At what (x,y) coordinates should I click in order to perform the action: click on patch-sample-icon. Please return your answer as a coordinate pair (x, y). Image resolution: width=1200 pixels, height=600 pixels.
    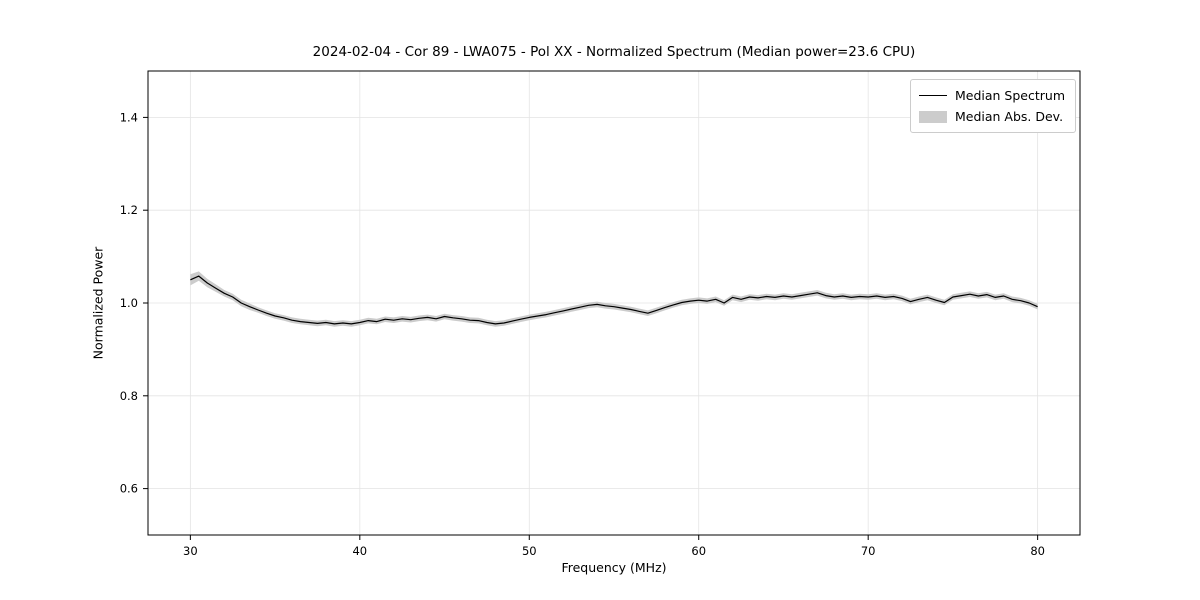
    Looking at the image, I should click on (932, 116).